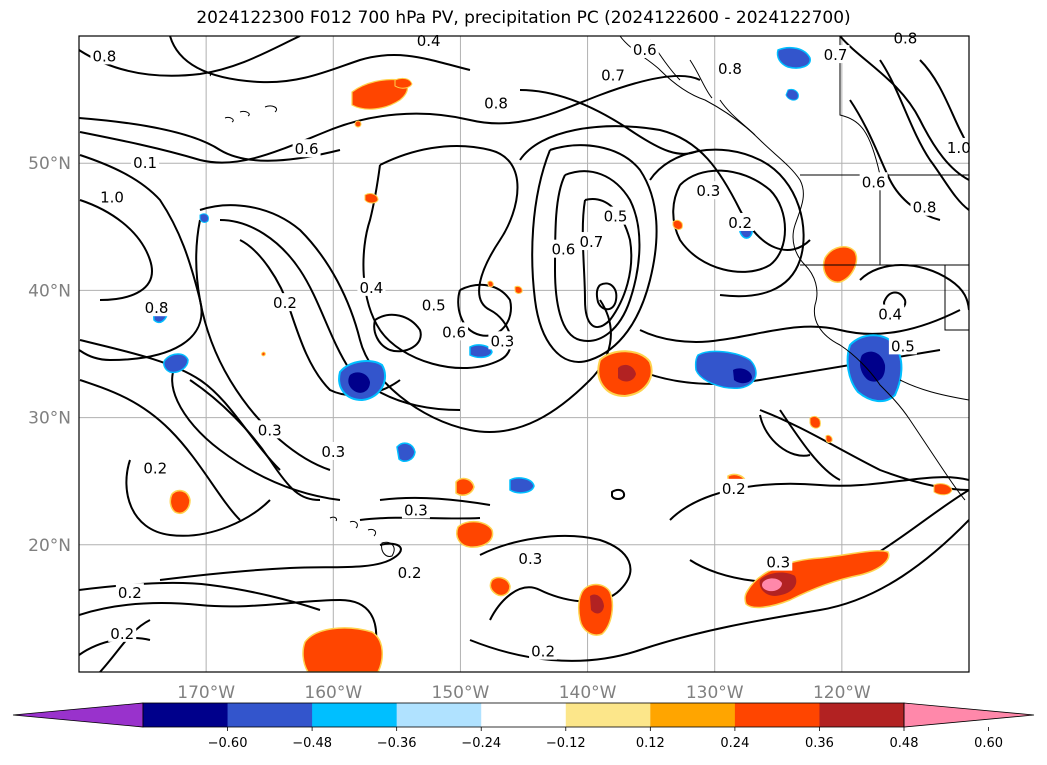  What do you see at coordinates (241, 97) in the screenshot?
I see `aleutian-islands` at bounding box center [241, 97].